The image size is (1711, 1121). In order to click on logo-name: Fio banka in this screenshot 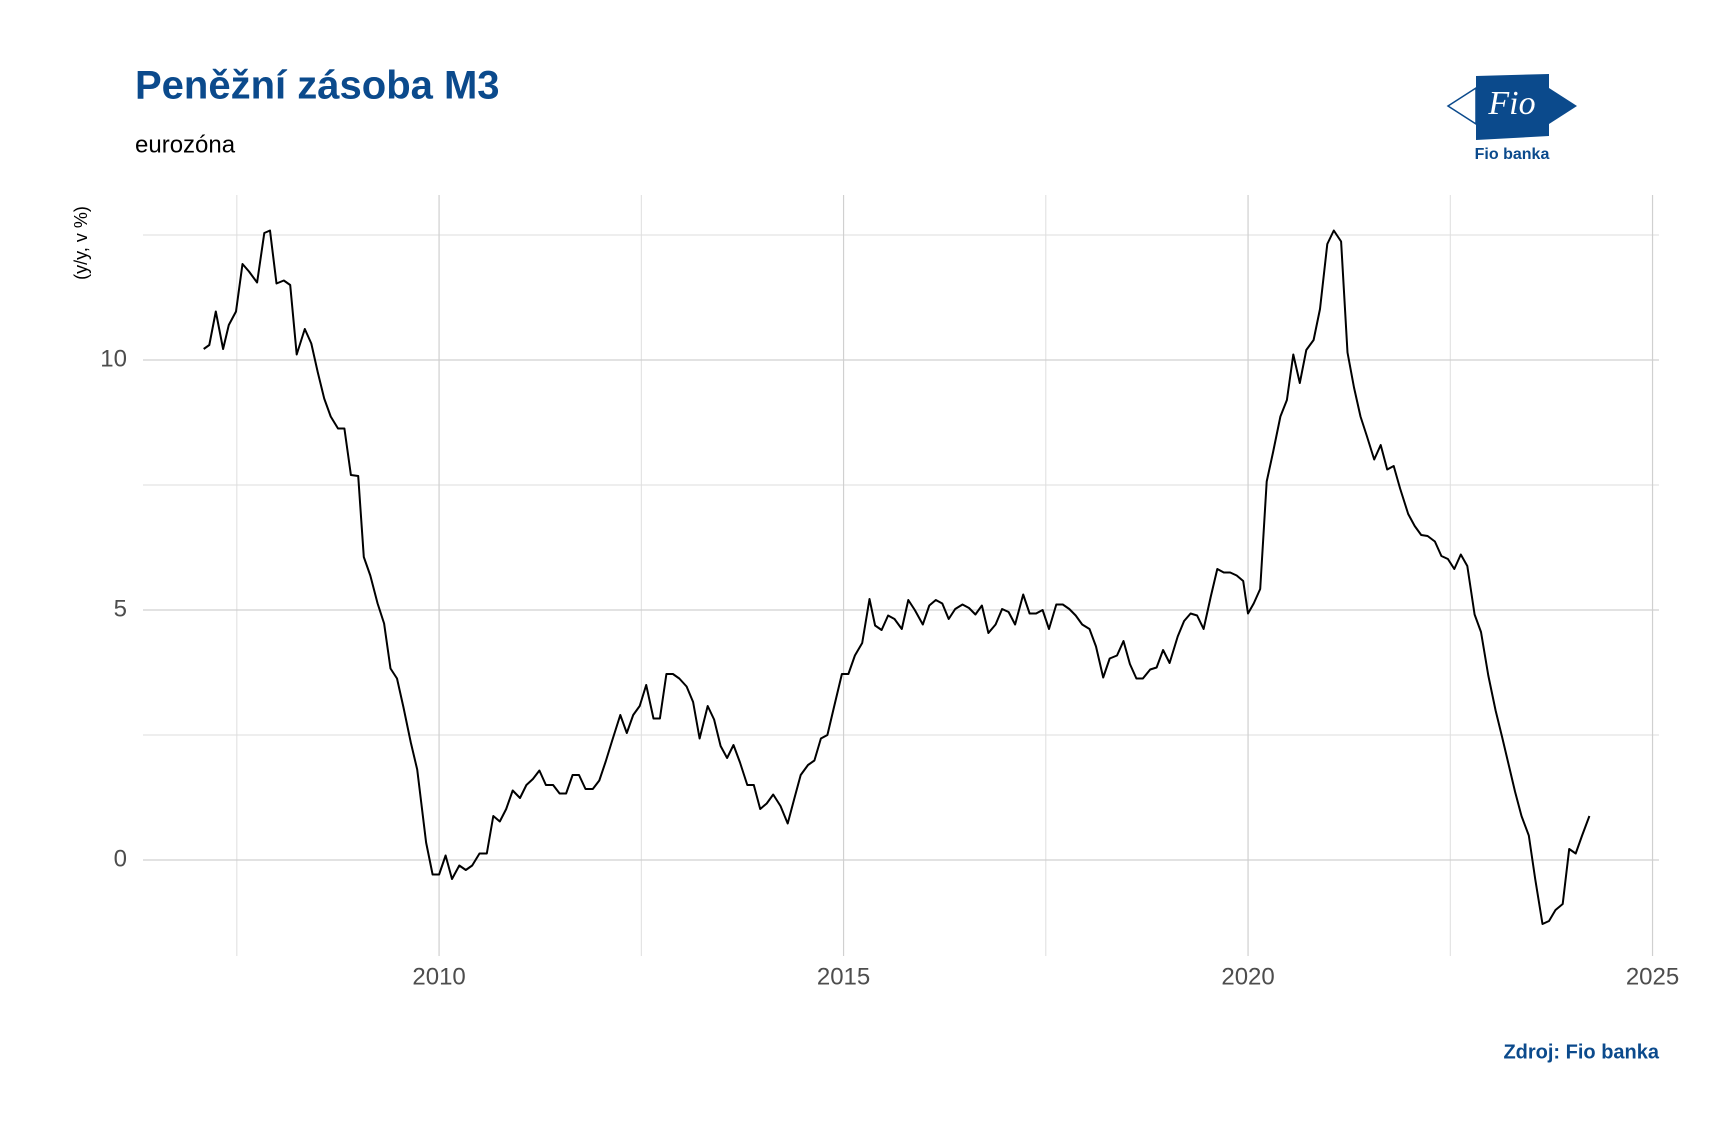, I will do `click(1512, 154)`.